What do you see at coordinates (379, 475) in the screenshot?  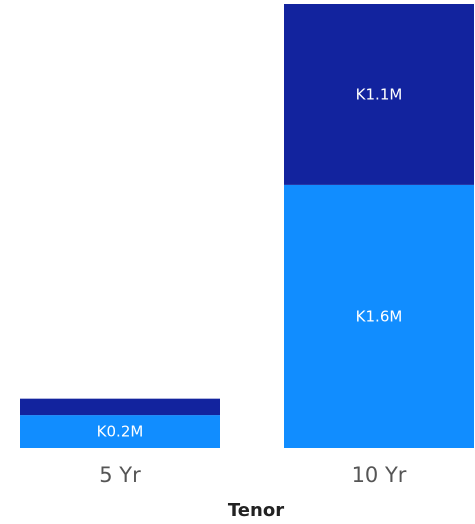 I see `x-tick-label: 10 Yr` at bounding box center [379, 475].